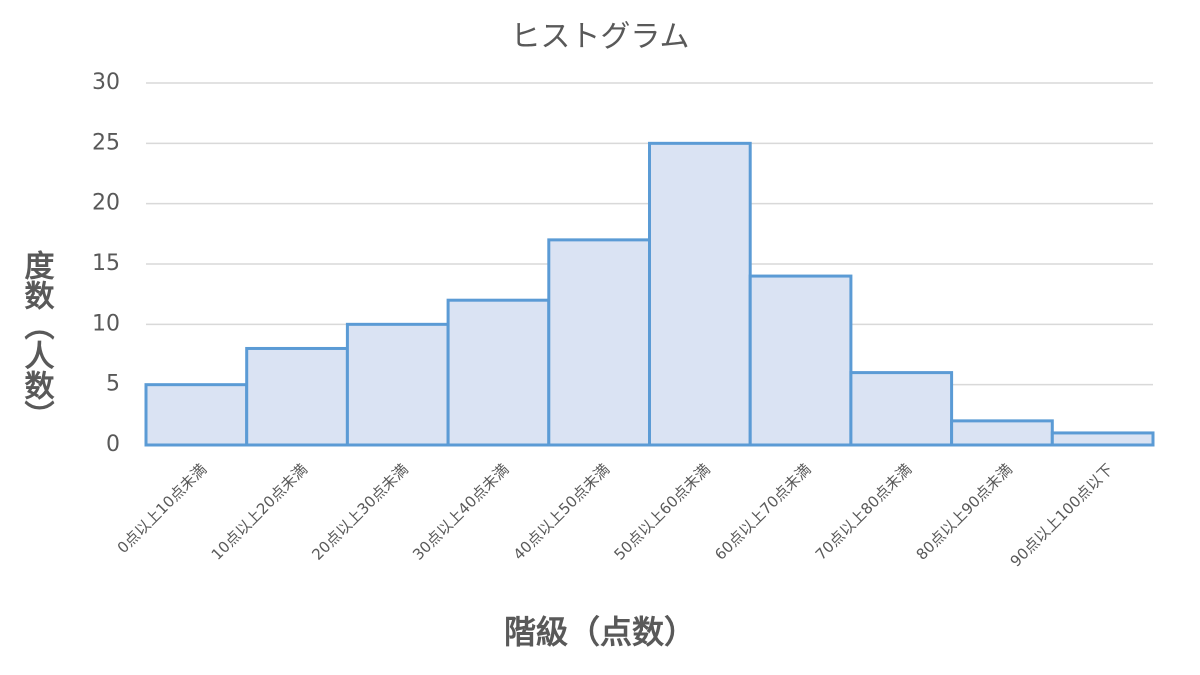 This screenshot has width=1200, height=675. What do you see at coordinates (106, 82) in the screenshot?
I see `y-tick-label: 30` at bounding box center [106, 82].